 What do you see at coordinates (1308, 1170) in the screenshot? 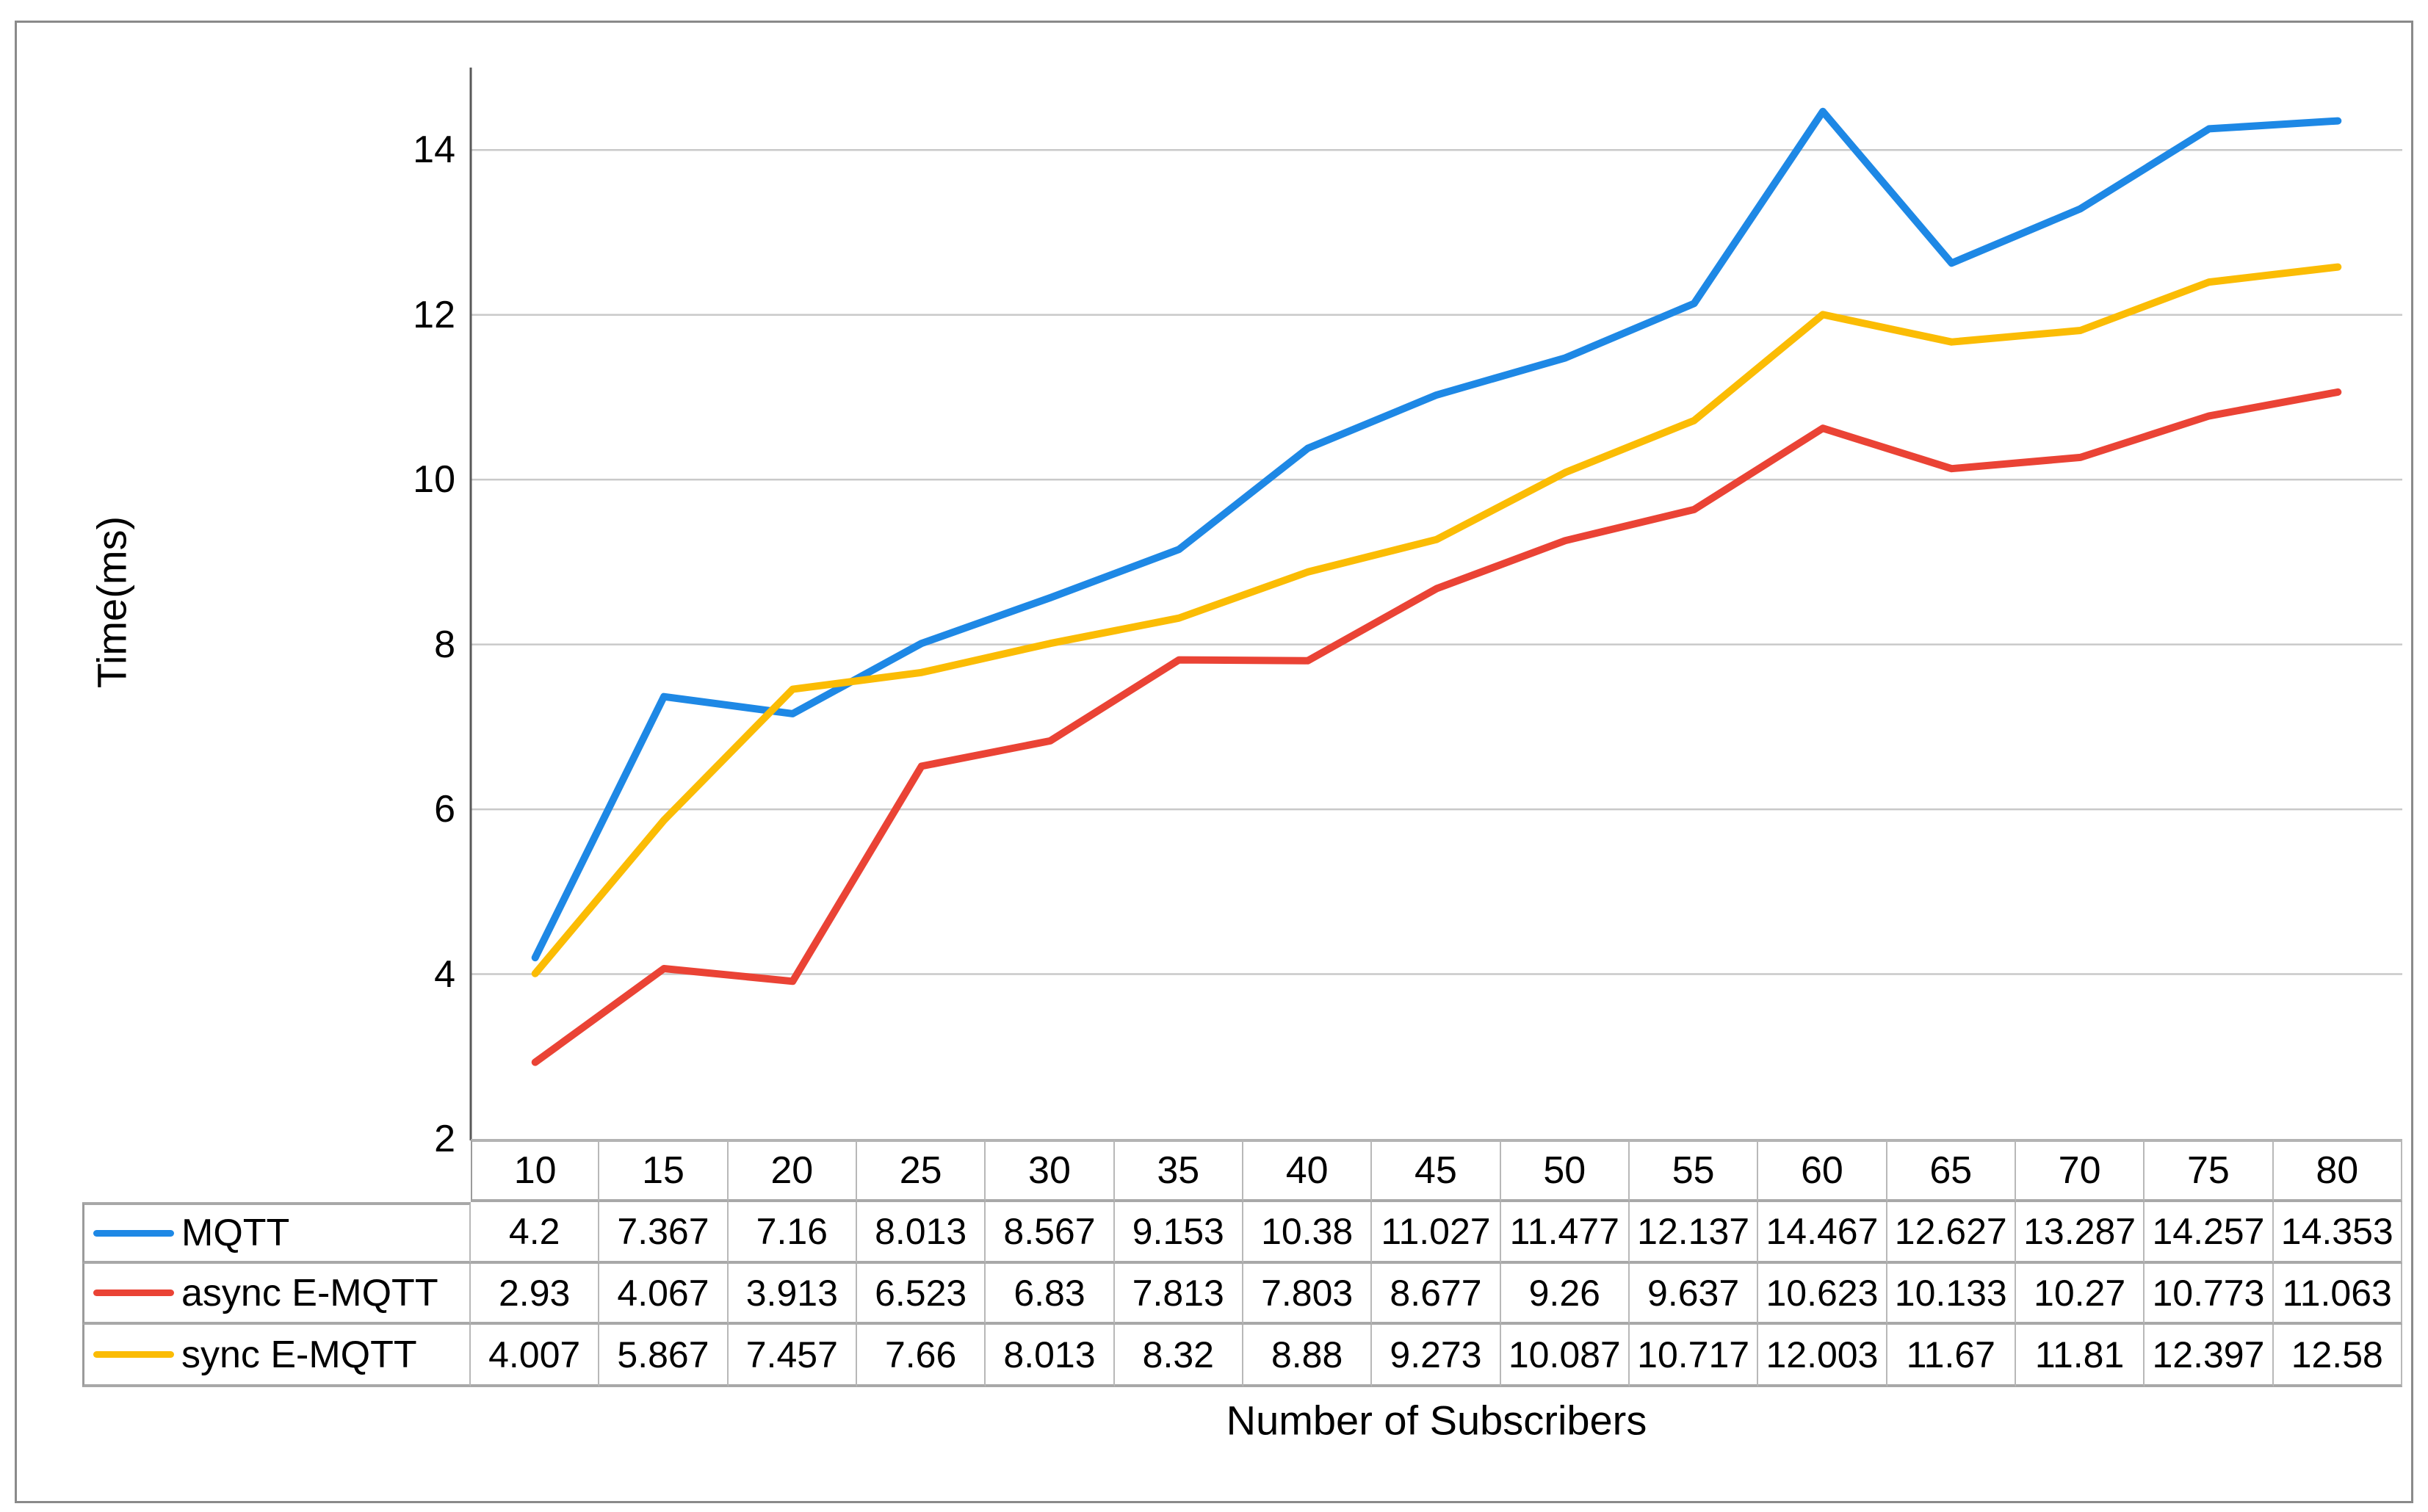
I see `x-tick-label-40: 40` at bounding box center [1308, 1170].